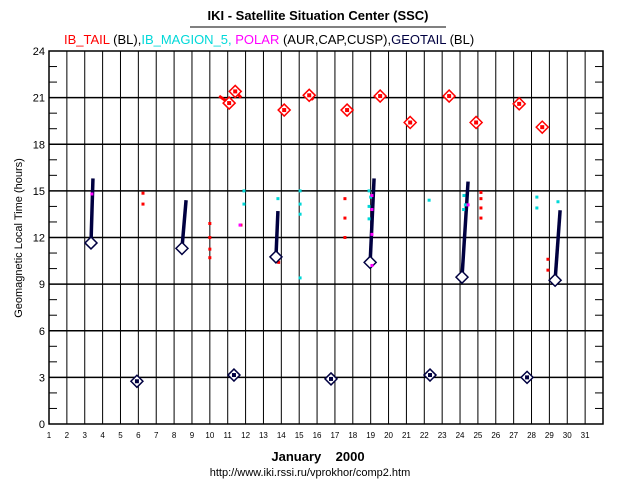  Describe the element at coordinates (549, 435) in the screenshot. I see `x-tick-label: 29` at that location.